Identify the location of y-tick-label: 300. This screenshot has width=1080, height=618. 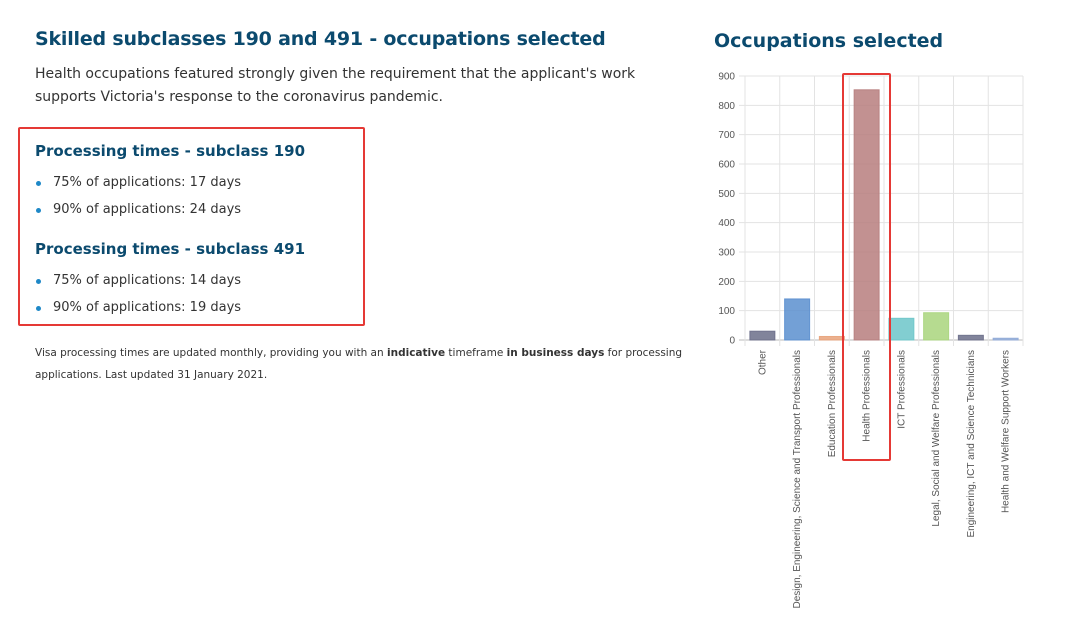
(726, 253).